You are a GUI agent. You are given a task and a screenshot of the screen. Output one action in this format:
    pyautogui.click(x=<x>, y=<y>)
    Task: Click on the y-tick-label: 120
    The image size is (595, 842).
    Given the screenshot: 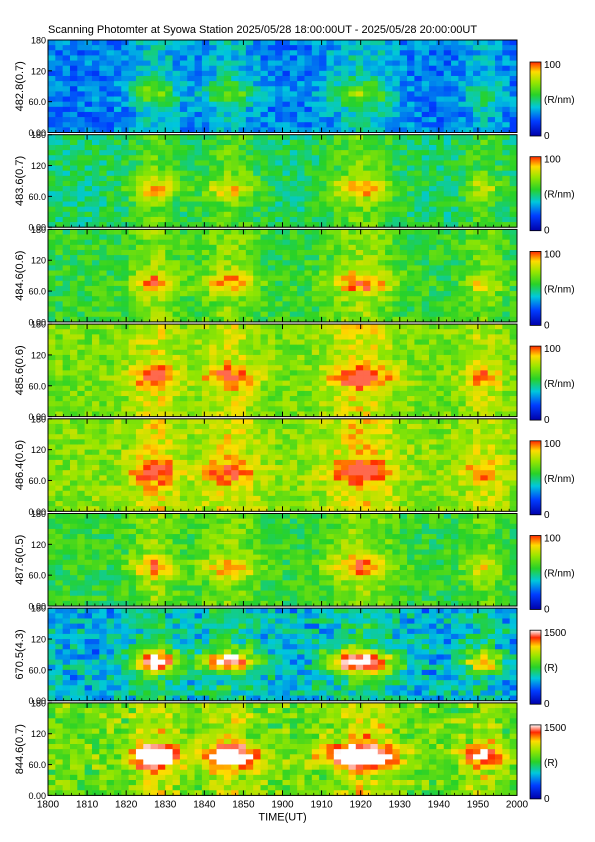 What is the action you would take?
    pyautogui.click(x=38, y=355)
    